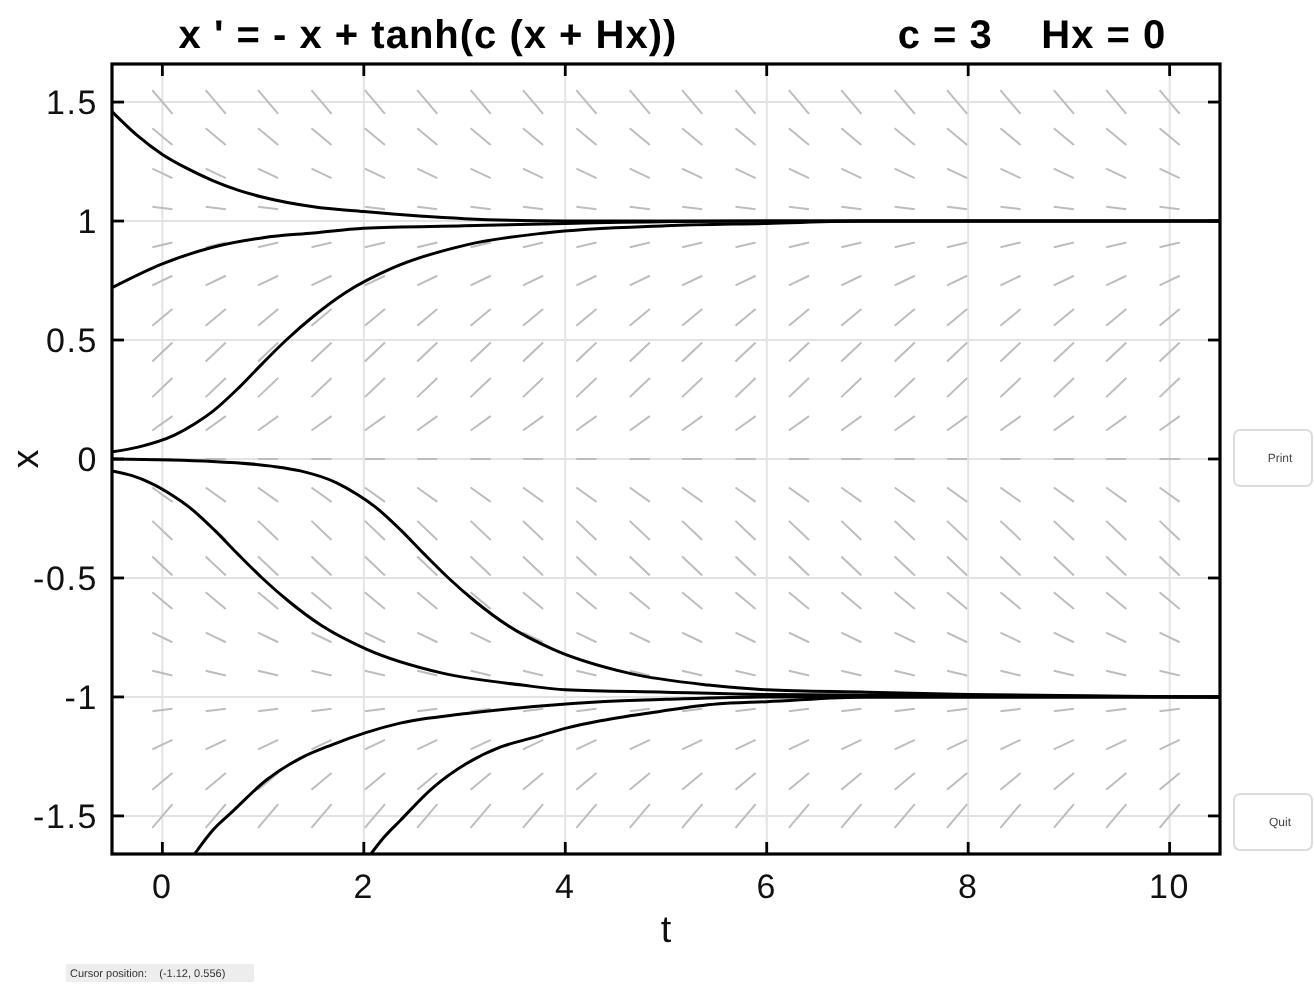 The height and width of the screenshot is (984, 1314). I want to click on chart-title: x ' = - x + tanh(c (x + Hx)), so click(428, 36).